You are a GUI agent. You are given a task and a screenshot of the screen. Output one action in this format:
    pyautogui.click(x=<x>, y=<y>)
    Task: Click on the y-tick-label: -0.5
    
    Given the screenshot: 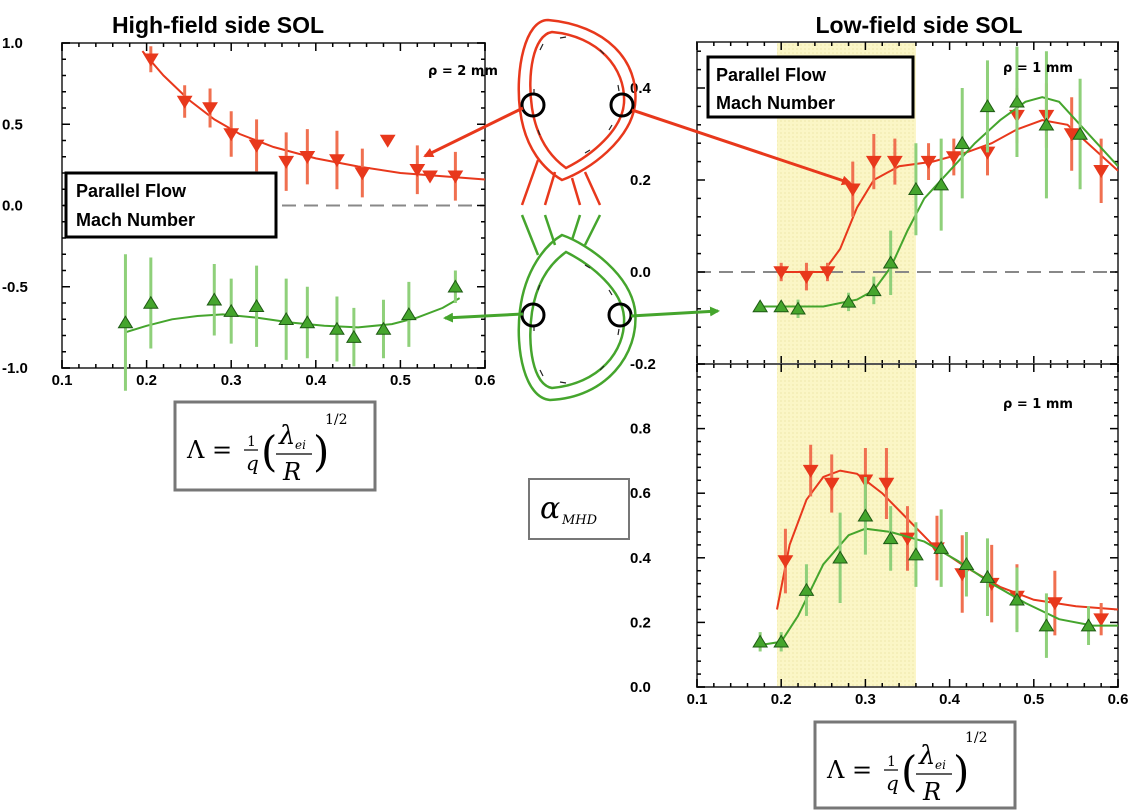 What is the action you would take?
    pyautogui.click(x=15, y=287)
    